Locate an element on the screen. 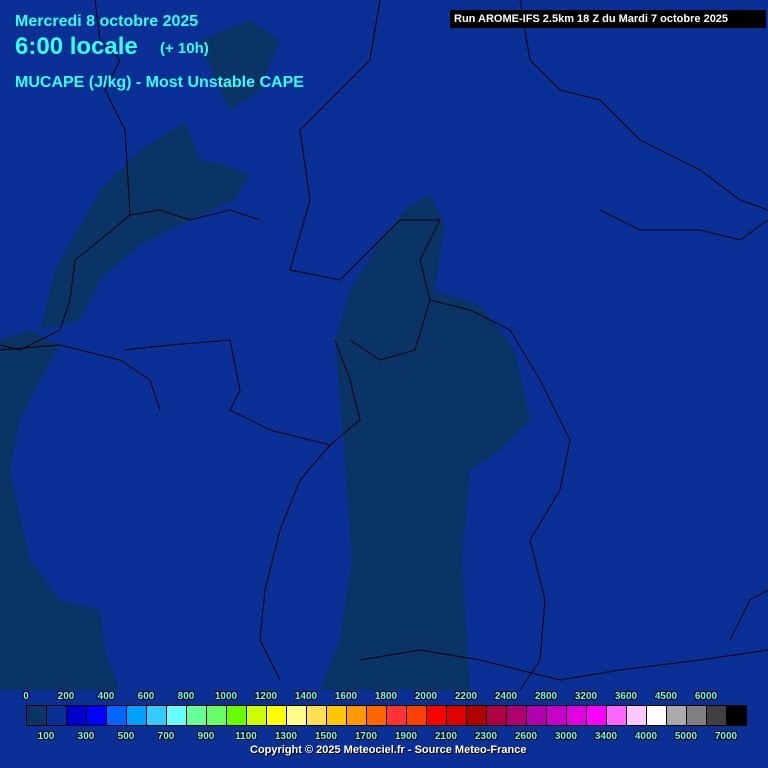 This screenshot has width=768, height=768. legend-label-top: 1600 is located at coordinates (346, 696).